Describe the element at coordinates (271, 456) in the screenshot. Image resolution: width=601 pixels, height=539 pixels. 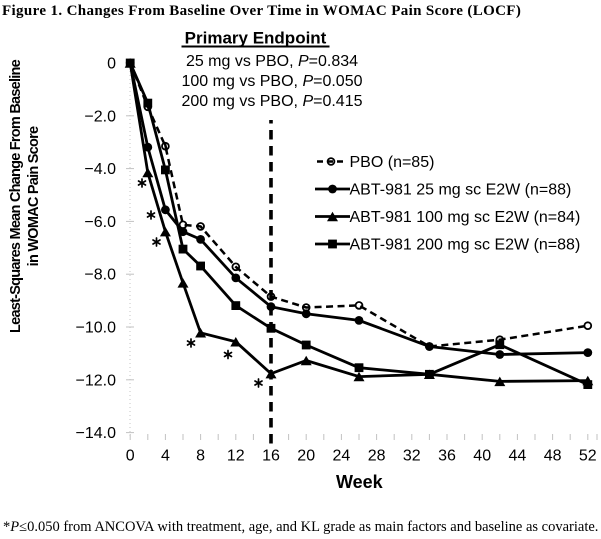
I see `svg-text: 16` at that location.